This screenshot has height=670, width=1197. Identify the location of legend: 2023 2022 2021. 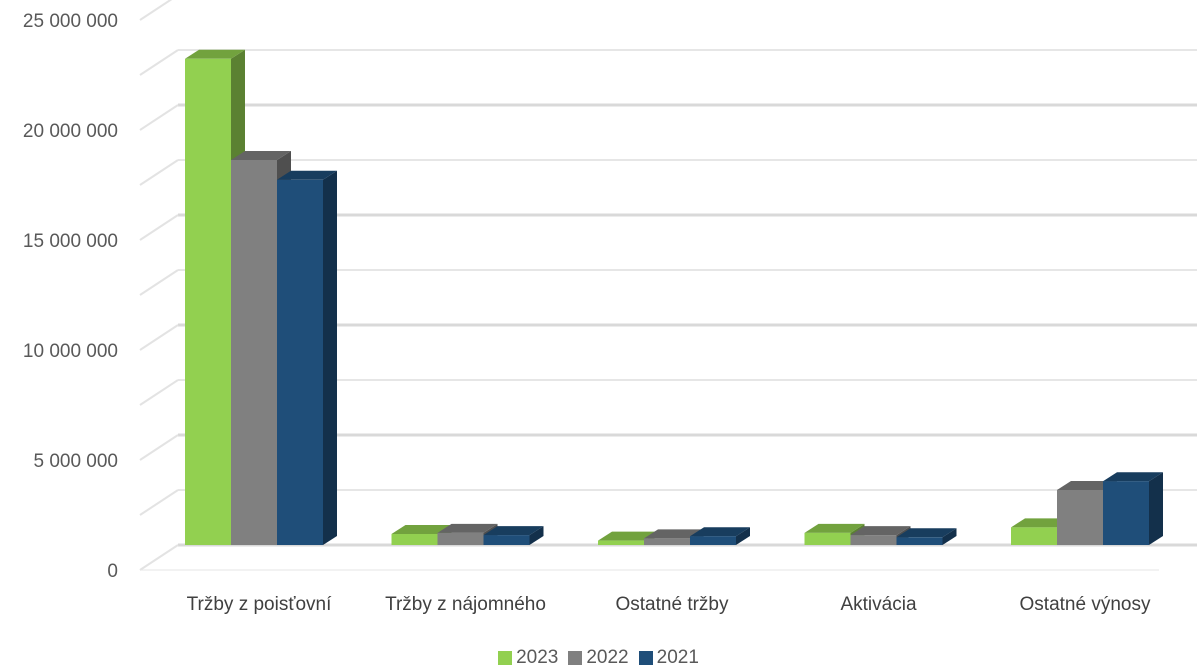
(598, 658).